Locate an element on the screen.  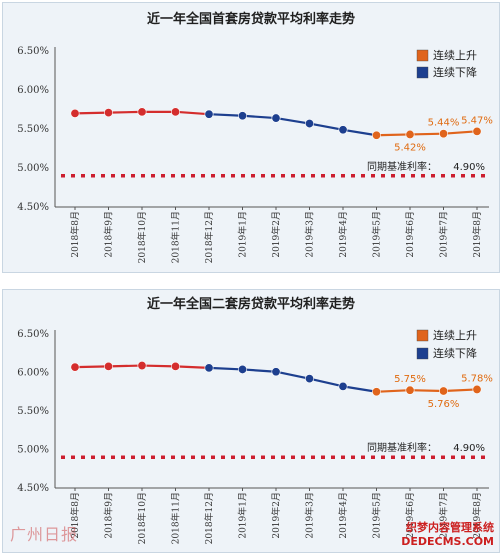
chart-title: 近一年全国二套房贷款平均利率走势 is located at coordinates (251, 304).